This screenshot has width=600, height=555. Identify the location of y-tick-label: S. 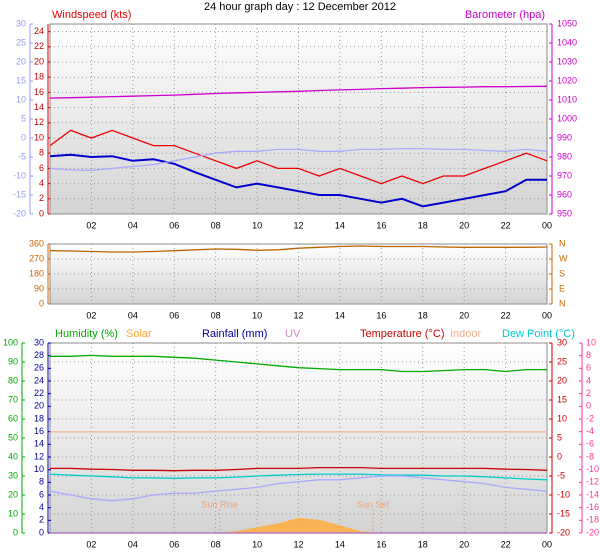
(562, 273).